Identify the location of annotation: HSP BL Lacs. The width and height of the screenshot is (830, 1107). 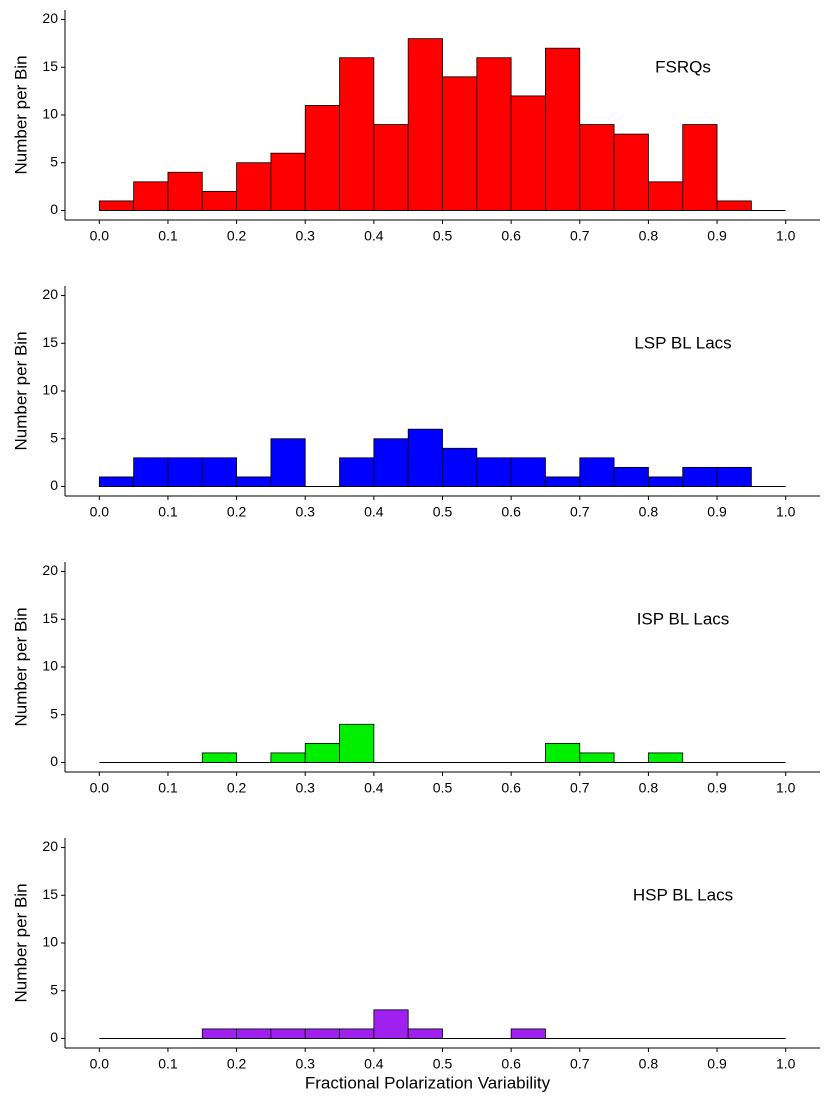
(683, 894).